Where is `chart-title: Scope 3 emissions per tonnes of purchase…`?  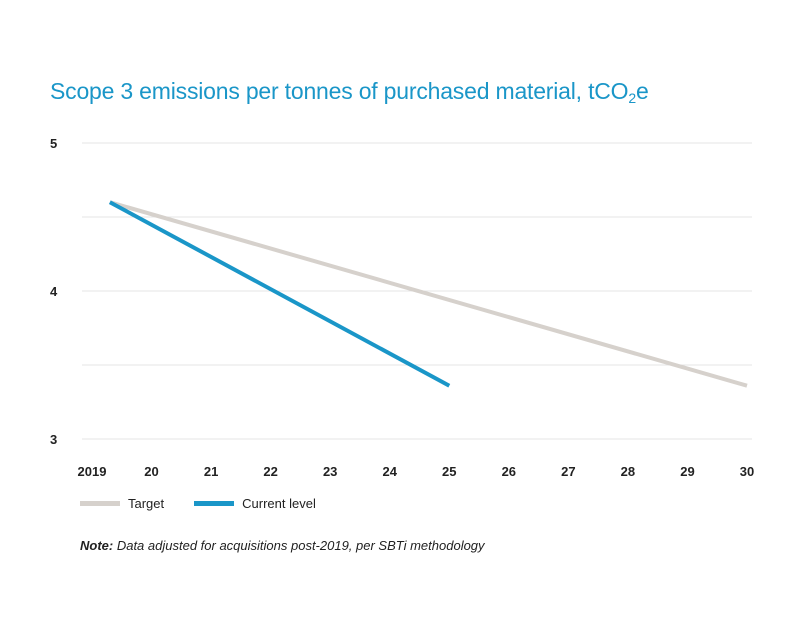
chart-title: Scope 3 emissions per tonnes of purchase… is located at coordinates (349, 91).